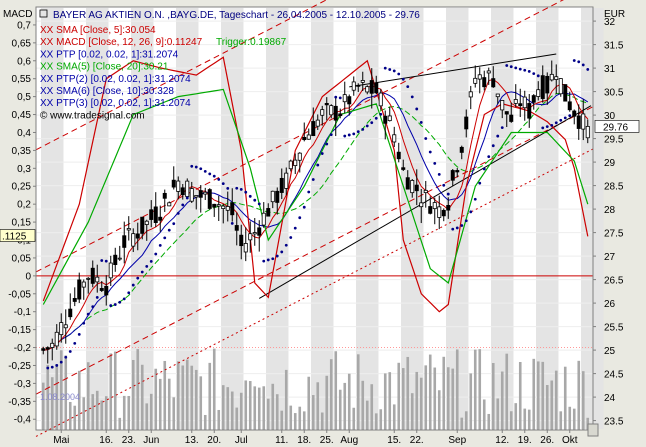 This screenshot has width=646, height=447. I want to click on legend-entry: XX PTP(2) [0.02, 0.02, 1]:31.2074, so click(115, 79).